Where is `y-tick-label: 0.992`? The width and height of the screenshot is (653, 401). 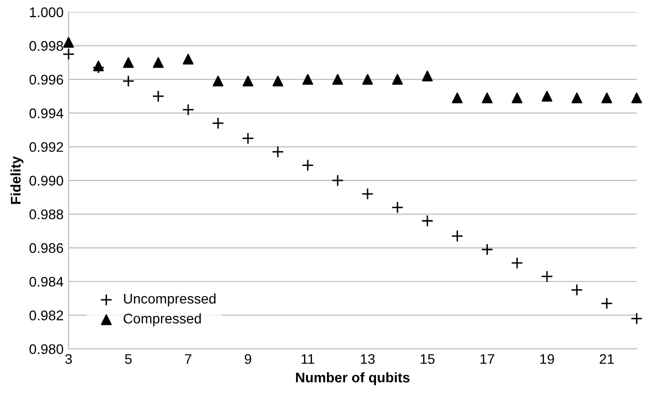 y-tick-label: 0.992 is located at coordinates (46, 147).